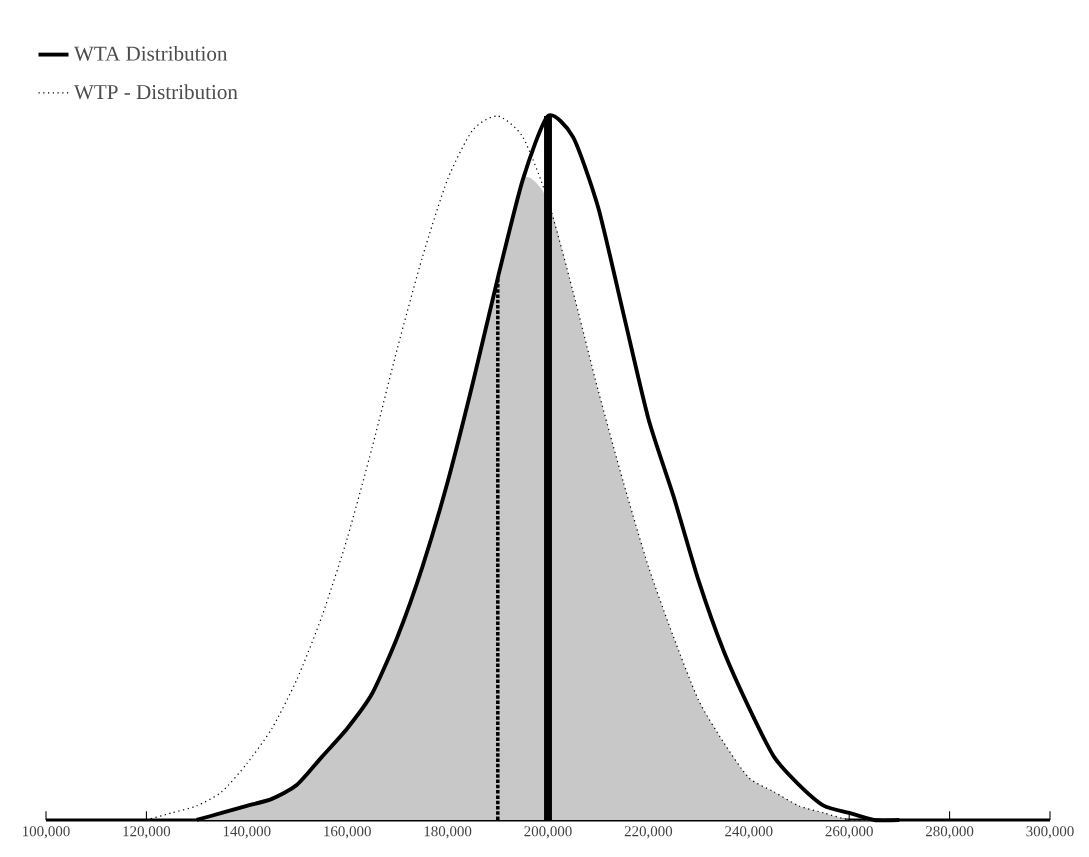  Describe the element at coordinates (347, 832) in the screenshot. I see `x-tick-label: 160,000` at that location.